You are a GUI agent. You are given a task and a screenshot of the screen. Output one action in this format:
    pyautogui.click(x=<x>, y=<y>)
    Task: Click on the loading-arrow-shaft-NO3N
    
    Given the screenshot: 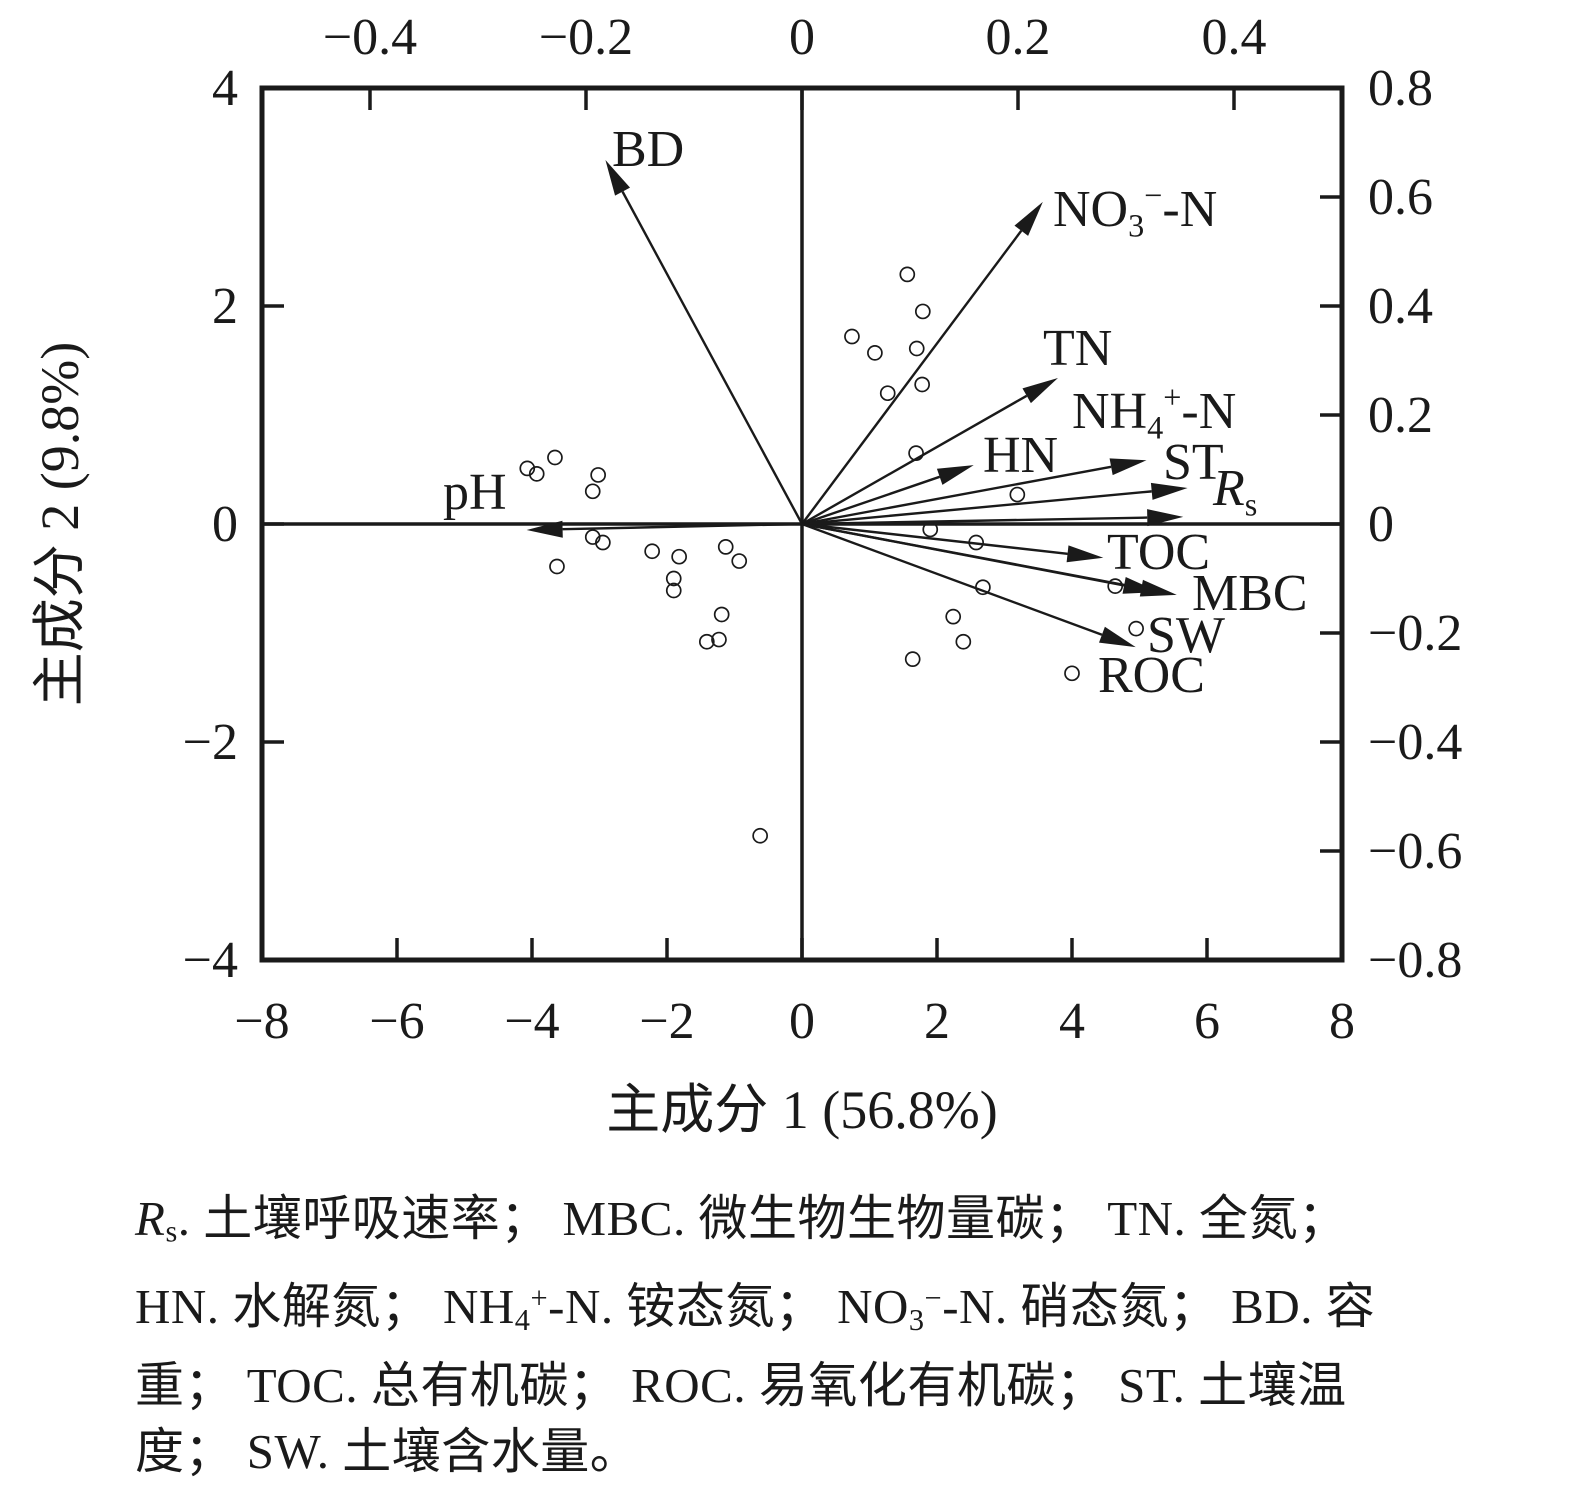 What is the action you would take?
    pyautogui.click(x=912, y=377)
    